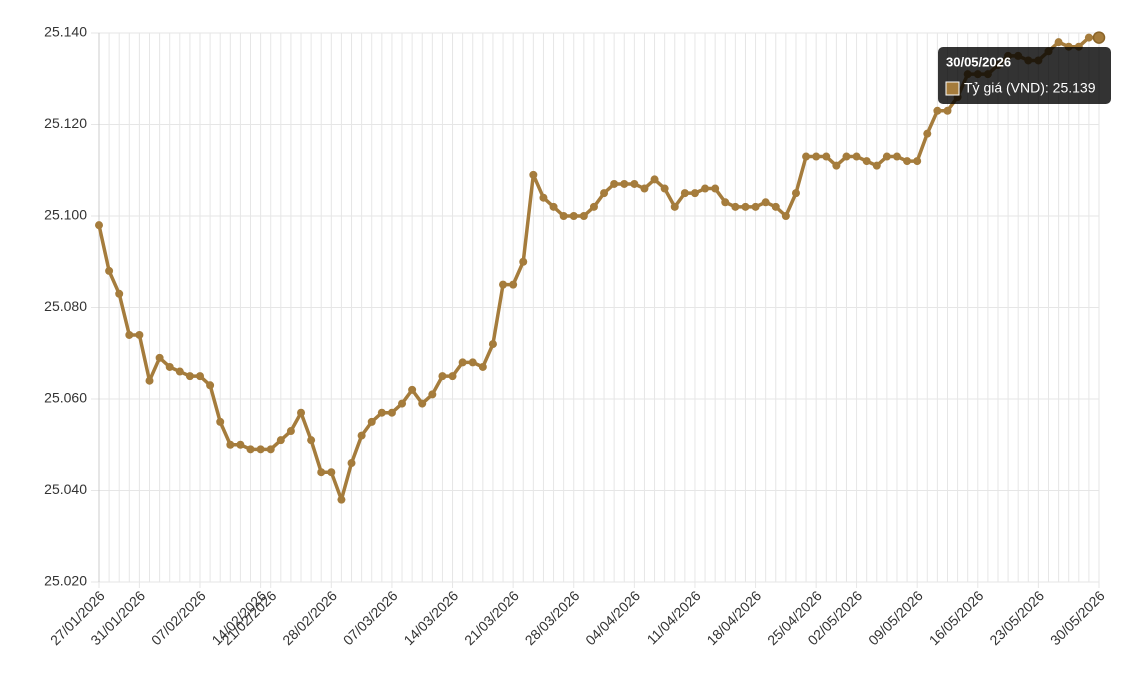 The image size is (1132, 682). I want to click on x-tick-label: 28/02/2026, so click(309, 617).